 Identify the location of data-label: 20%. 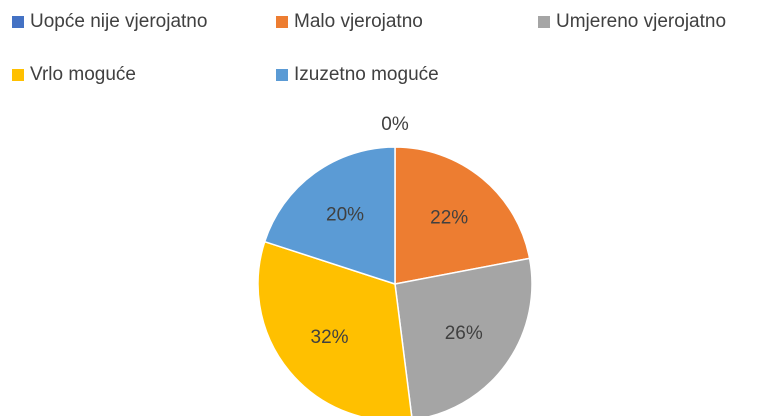
(345, 214).